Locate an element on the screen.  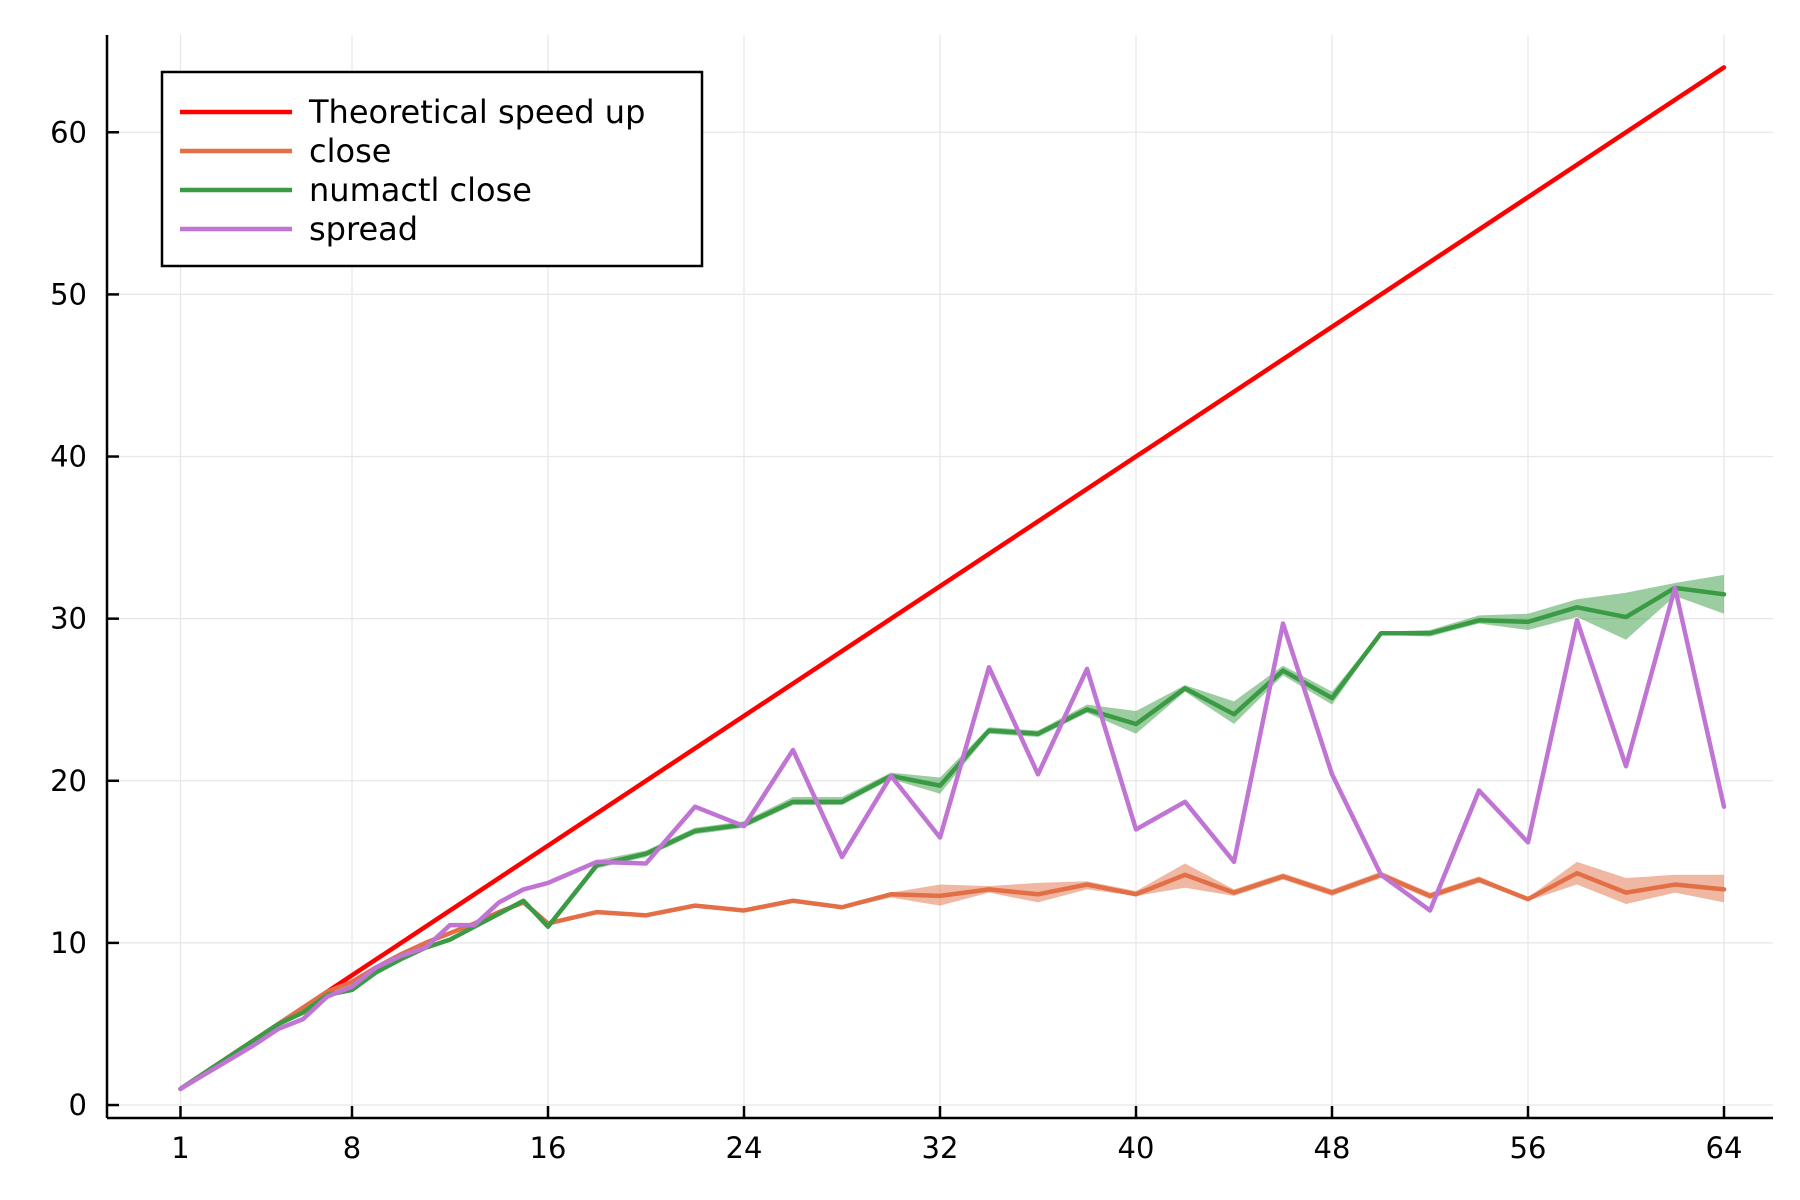
y-tick-label-4: 40 is located at coordinates (68, 457).